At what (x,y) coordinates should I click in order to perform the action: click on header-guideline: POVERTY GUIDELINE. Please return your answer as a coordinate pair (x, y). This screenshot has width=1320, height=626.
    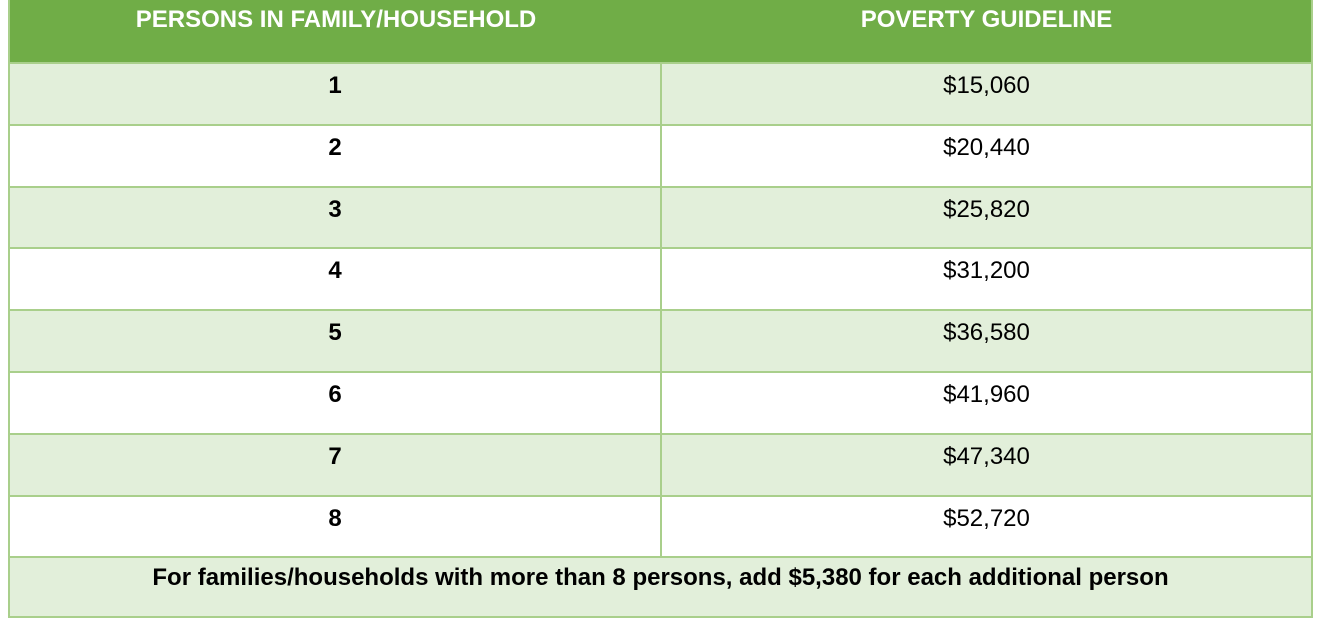
    Looking at the image, I should click on (986, 19).